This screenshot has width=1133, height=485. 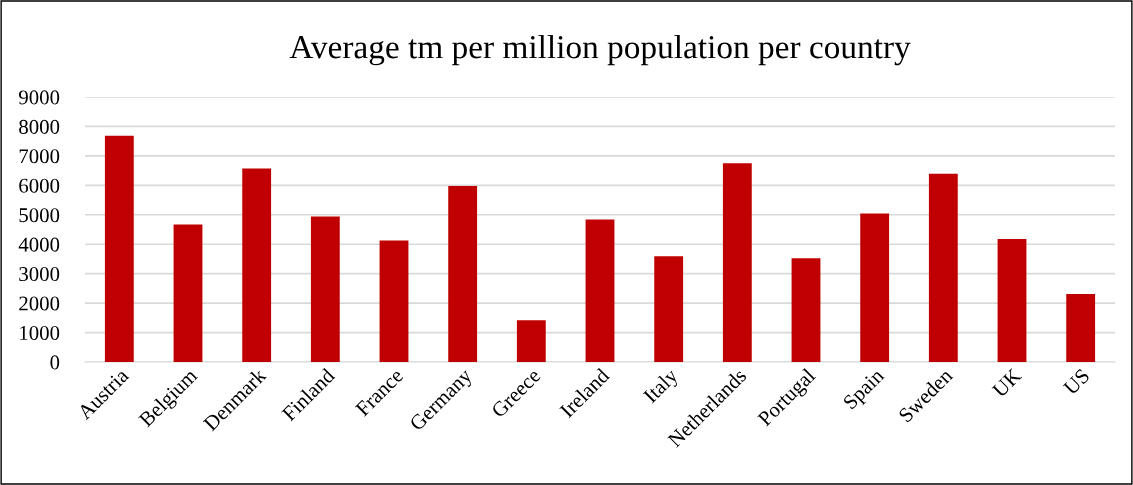 What do you see at coordinates (39, 156) in the screenshot?
I see `y-tick-label: 7000` at bounding box center [39, 156].